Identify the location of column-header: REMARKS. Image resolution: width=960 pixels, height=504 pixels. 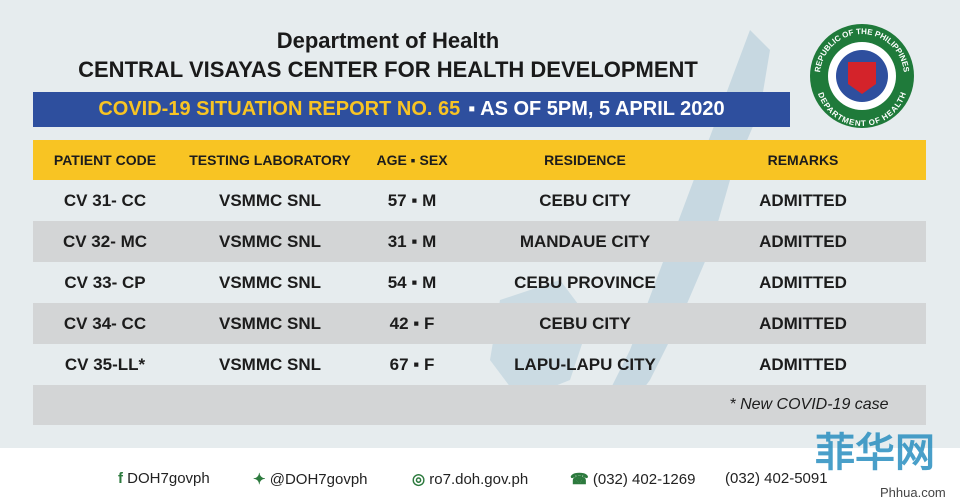
(803, 160).